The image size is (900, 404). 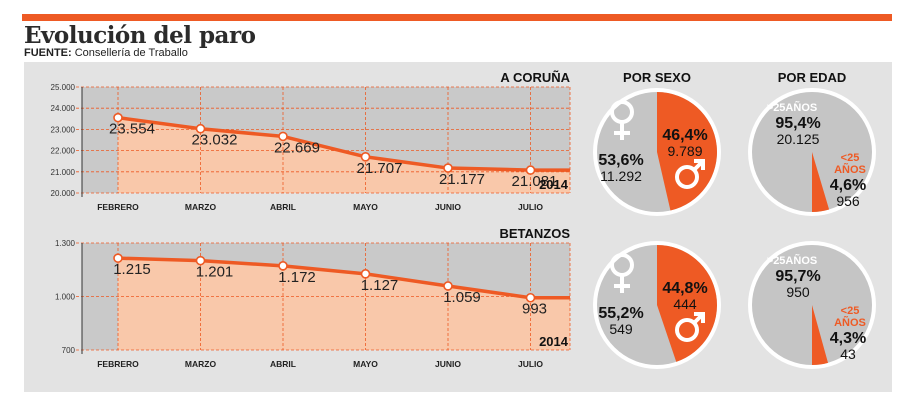 What do you see at coordinates (798, 139) in the screenshot?
I see `slice-count-label: 20.125` at bounding box center [798, 139].